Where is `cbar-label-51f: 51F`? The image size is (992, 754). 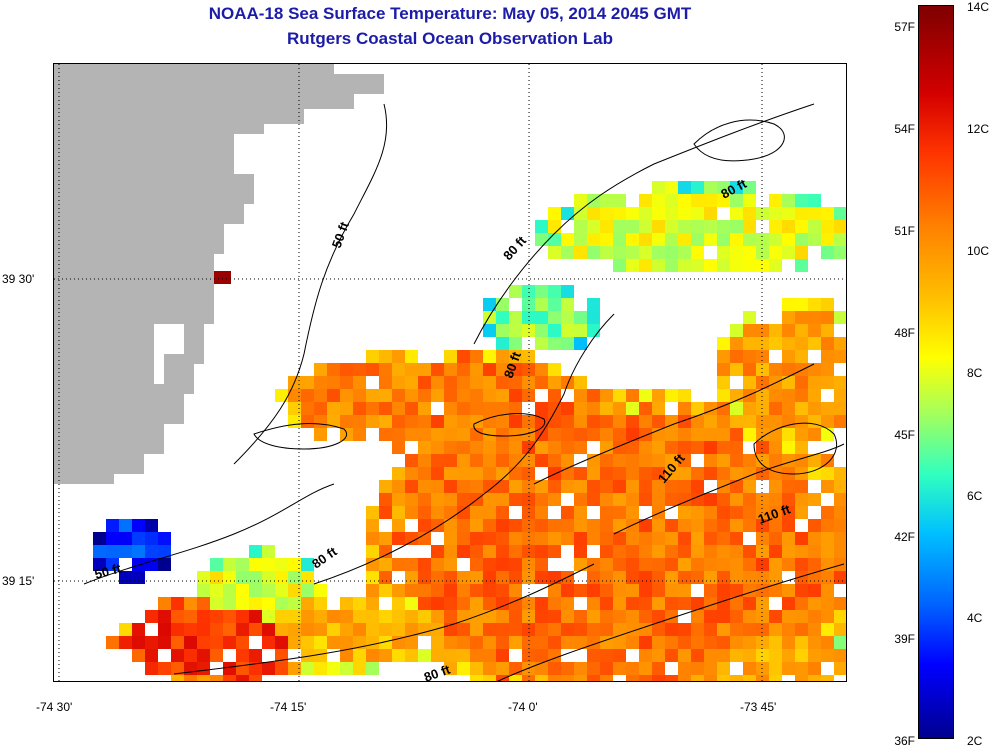
cbar-label-51f: 51F is located at coordinates (904, 231).